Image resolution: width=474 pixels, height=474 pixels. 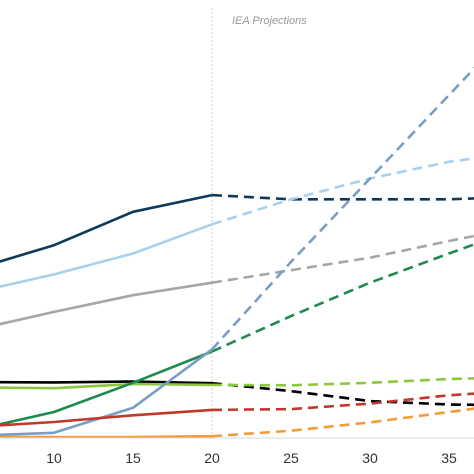 What do you see at coordinates (342, 191) in the screenshot?
I see `series-2-projection-line` at bounding box center [342, 191].